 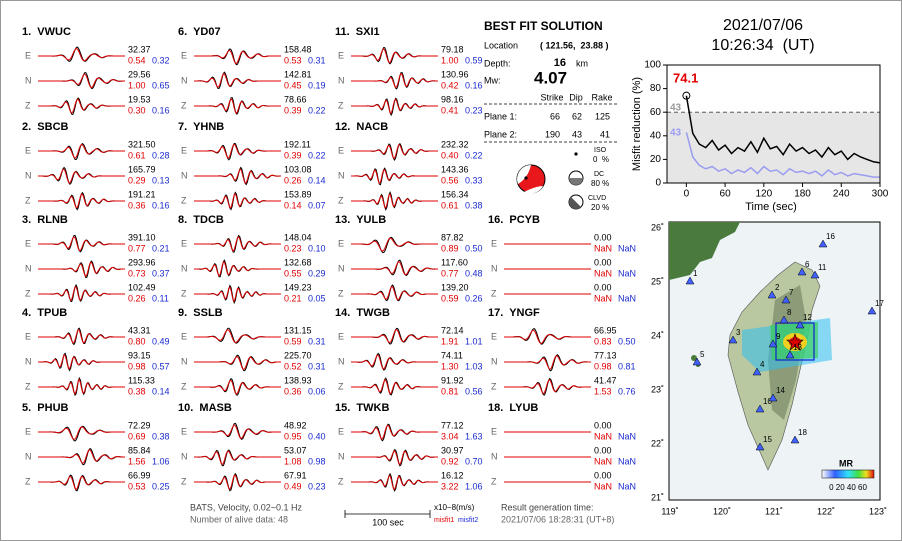 I want to click on station-name: 6. YD07, so click(x=199, y=32).